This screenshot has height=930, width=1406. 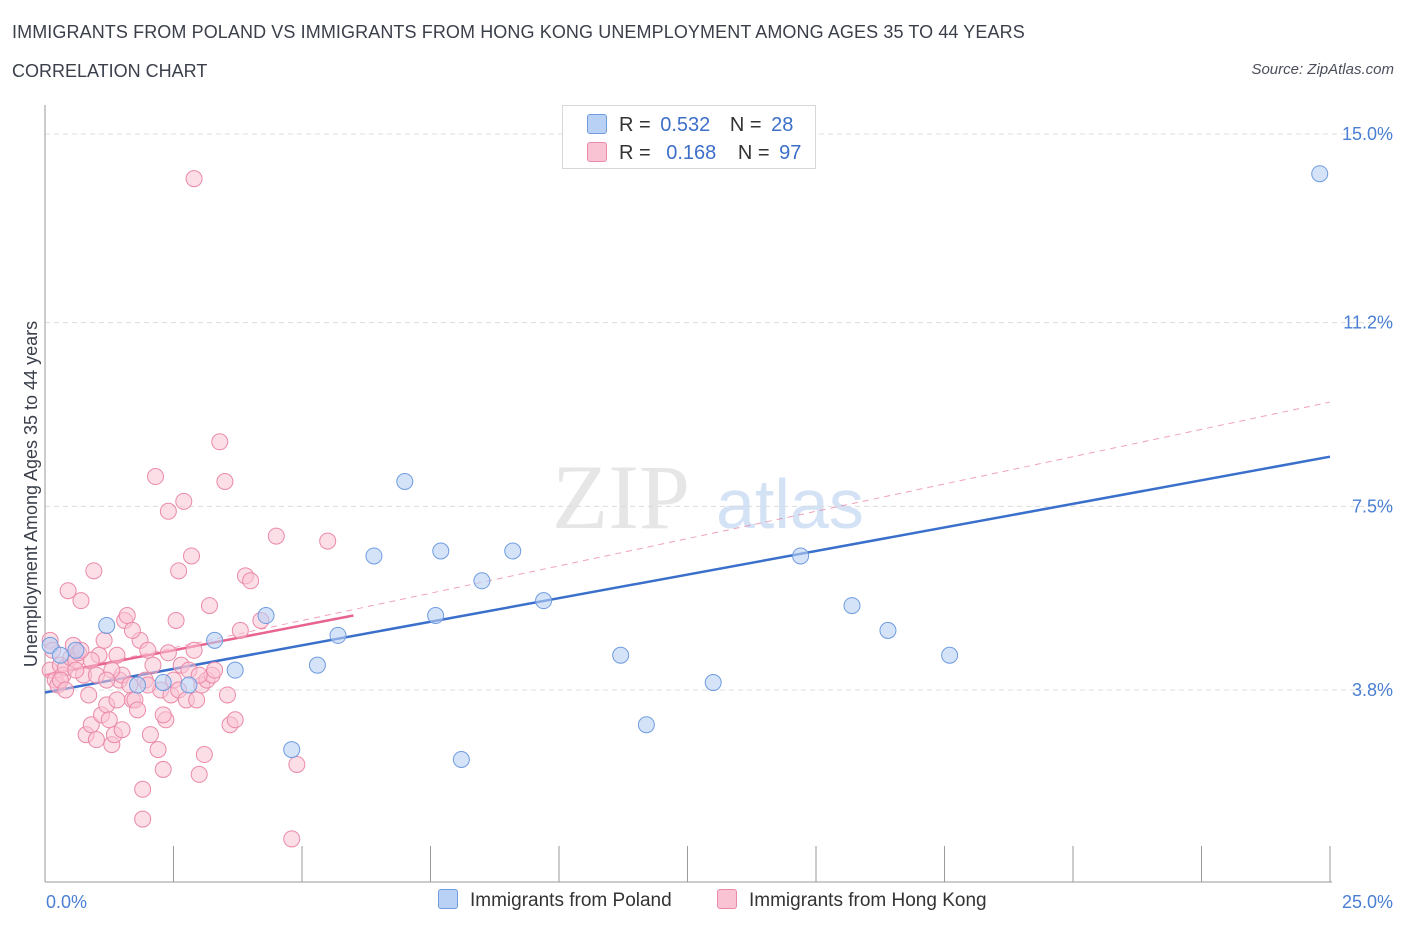 I want to click on legend-r-value: 0.168, so click(x=691, y=153).